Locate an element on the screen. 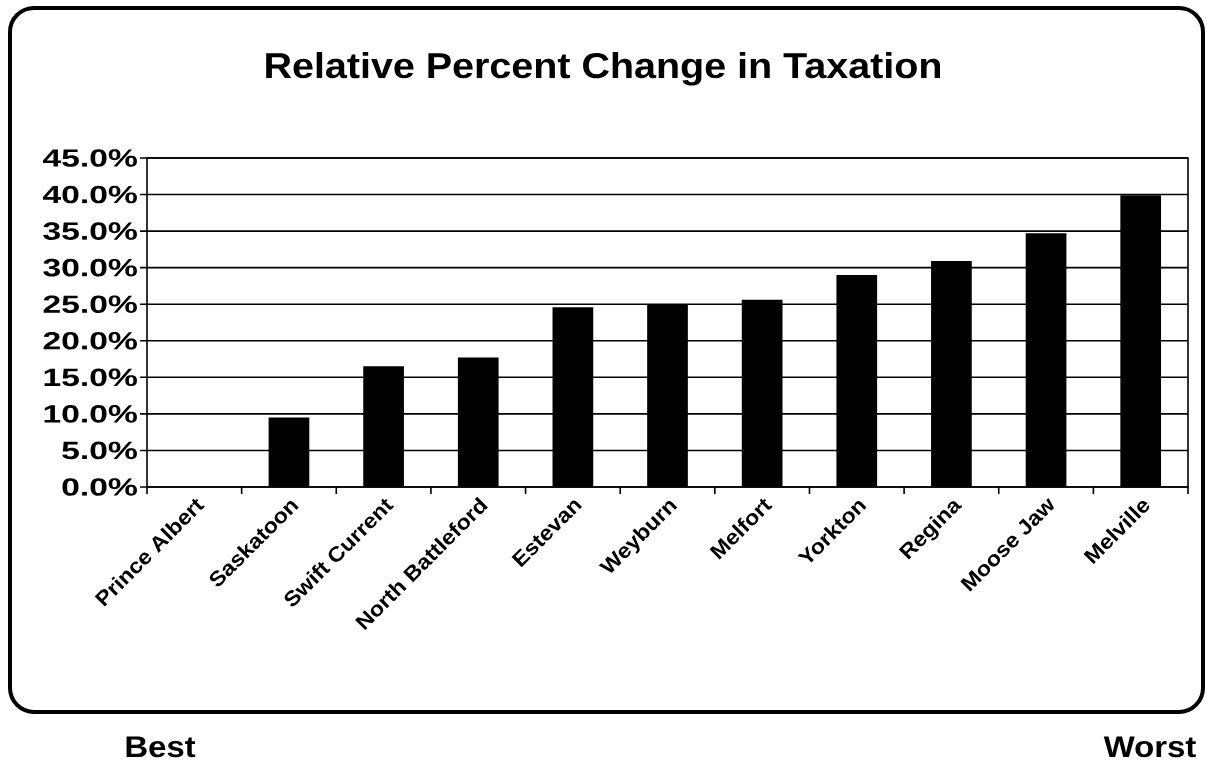 The width and height of the screenshot is (1213, 771). text: Worst is located at coordinates (1149, 747).